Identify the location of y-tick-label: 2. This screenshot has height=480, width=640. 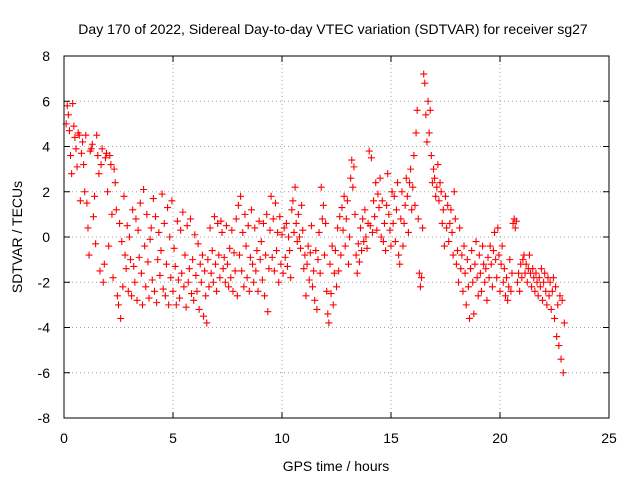
(46, 192).